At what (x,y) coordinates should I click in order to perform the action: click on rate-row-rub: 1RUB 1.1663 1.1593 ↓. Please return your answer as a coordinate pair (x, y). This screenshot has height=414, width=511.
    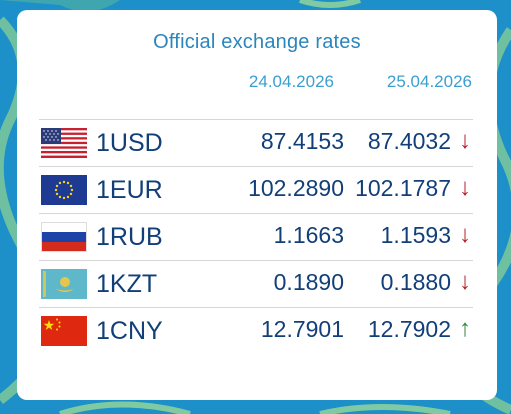
    Looking at the image, I should click on (256, 236).